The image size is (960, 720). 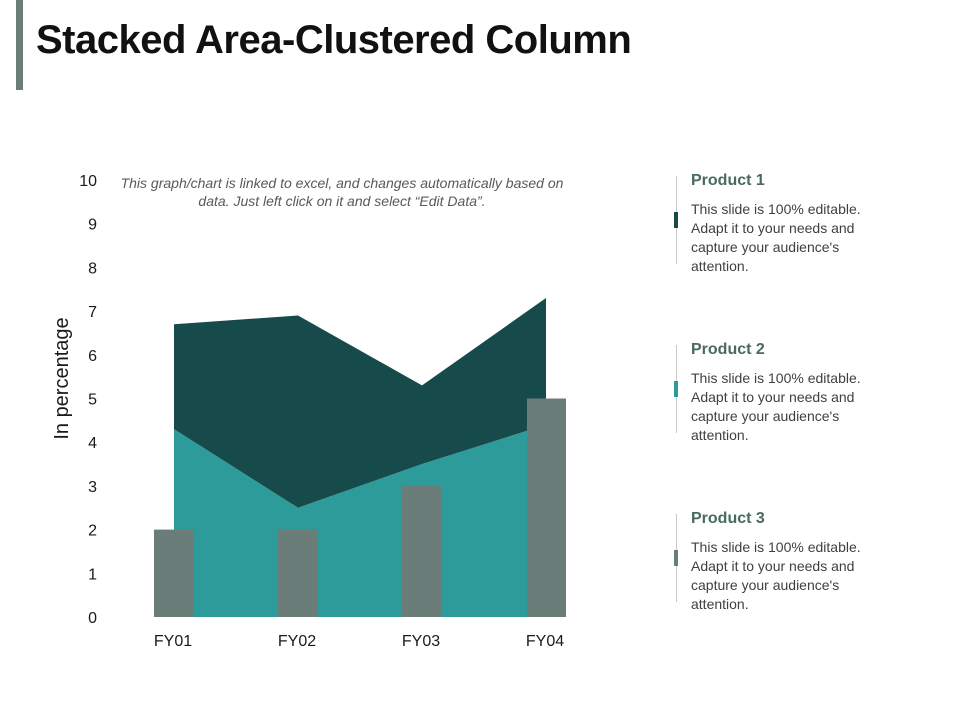 I want to click on y-tick-label: 4, so click(x=92, y=443).